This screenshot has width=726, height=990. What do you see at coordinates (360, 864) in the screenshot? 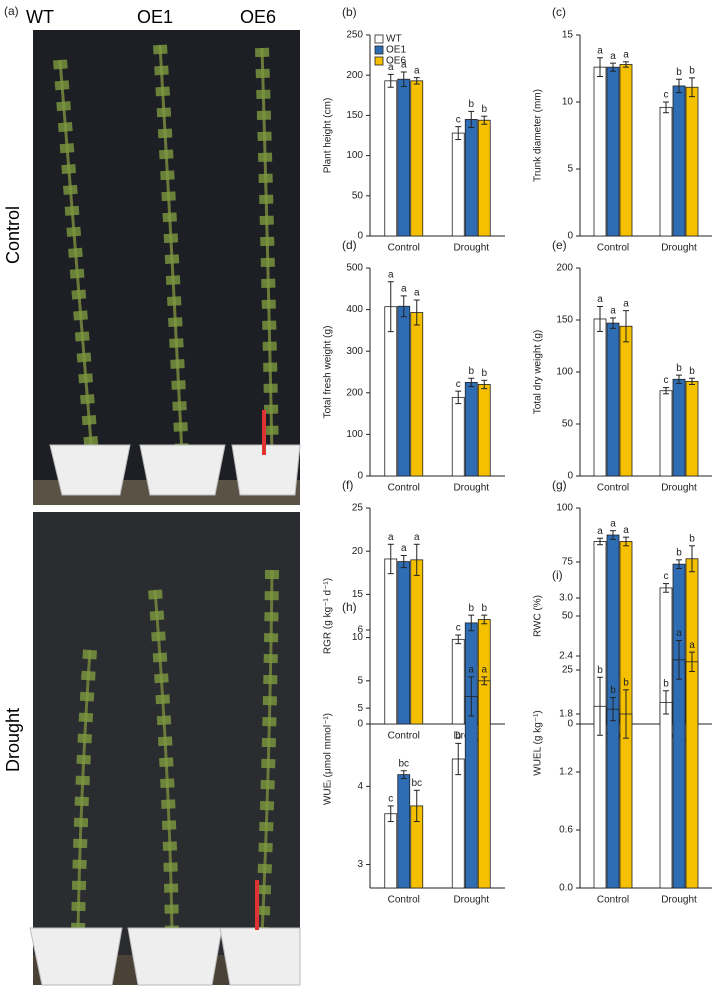
I see `y-tick-label: 3` at bounding box center [360, 864].